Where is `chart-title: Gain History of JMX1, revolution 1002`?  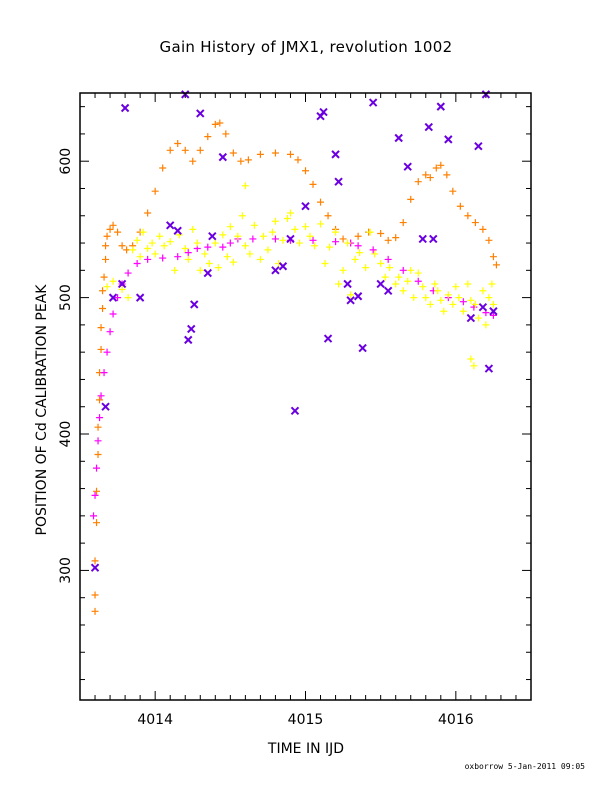 chart-title: Gain History of JMX1, revolution 1002 is located at coordinates (306, 47).